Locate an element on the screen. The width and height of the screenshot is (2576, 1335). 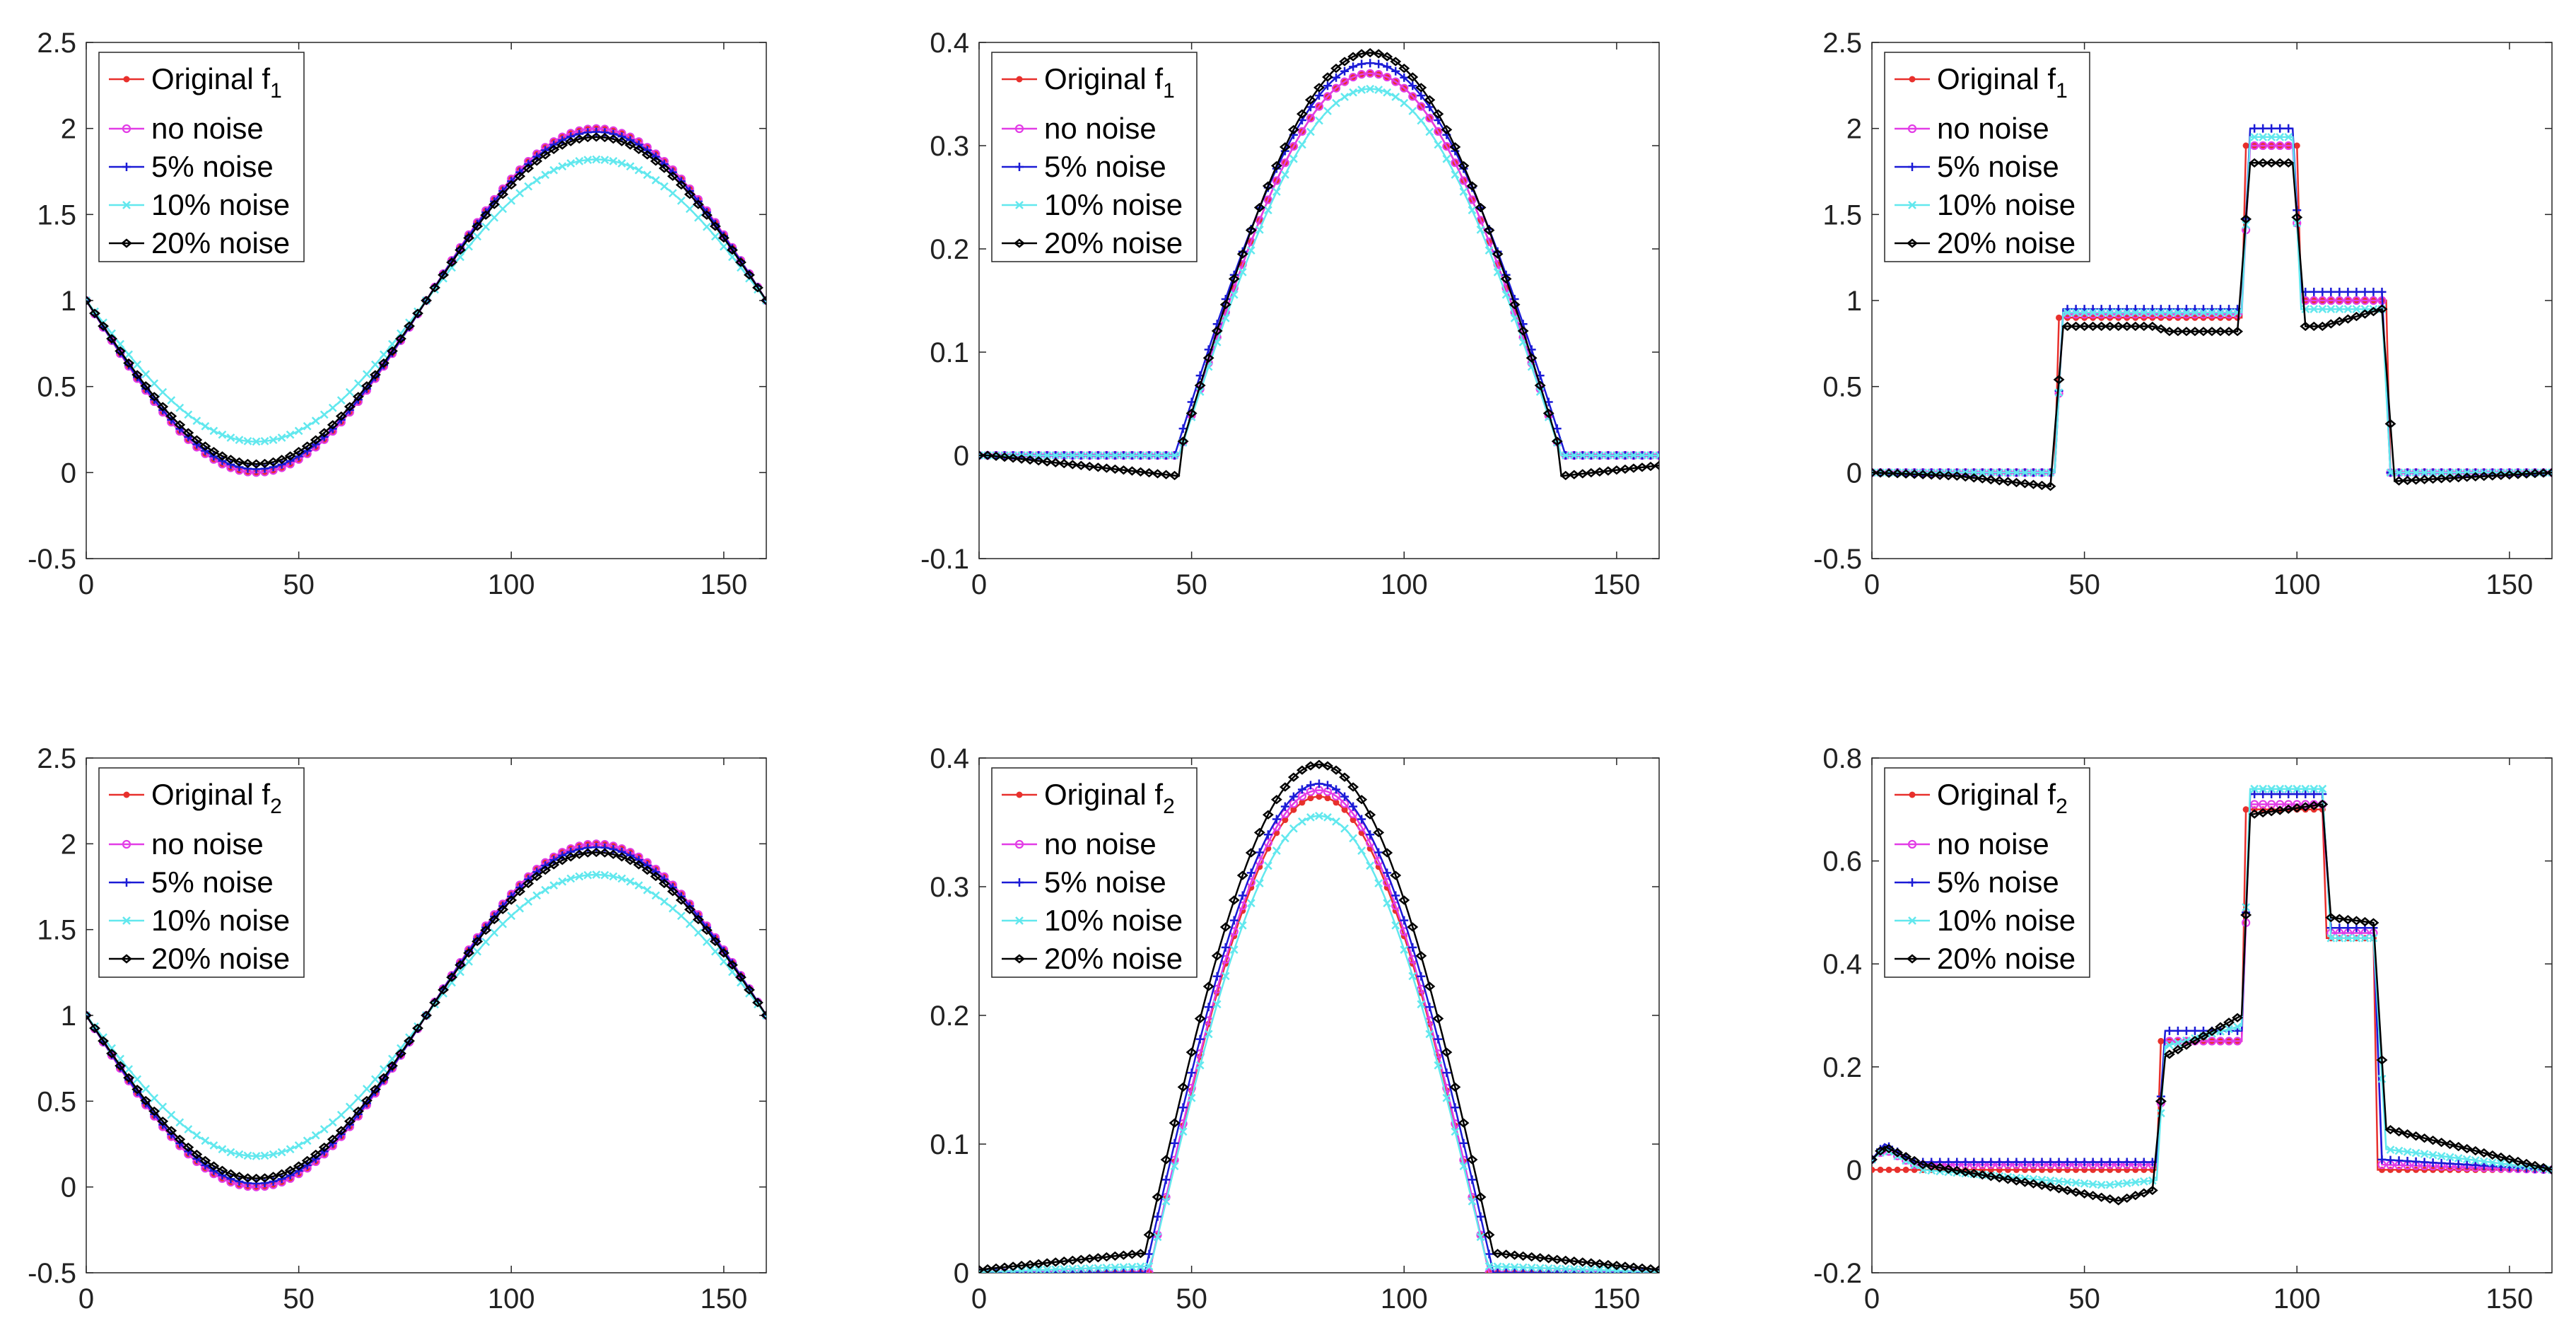
legend-label: 5% noise is located at coordinates (1998, 882).